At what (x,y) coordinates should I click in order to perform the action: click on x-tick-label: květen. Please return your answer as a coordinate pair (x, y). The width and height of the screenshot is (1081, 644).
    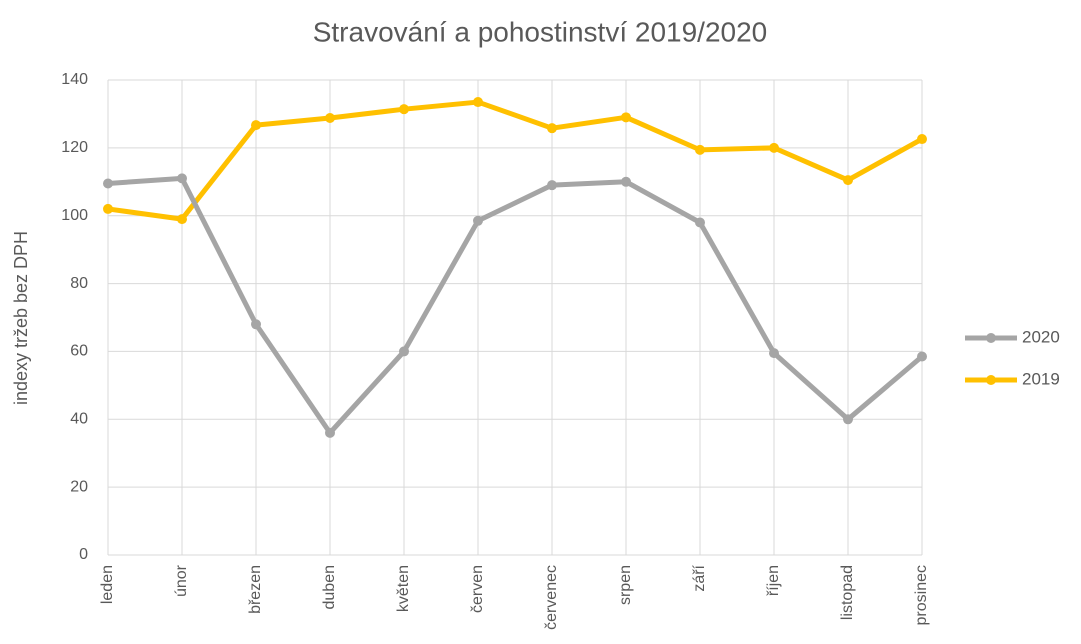
    Looking at the image, I should click on (403, 588).